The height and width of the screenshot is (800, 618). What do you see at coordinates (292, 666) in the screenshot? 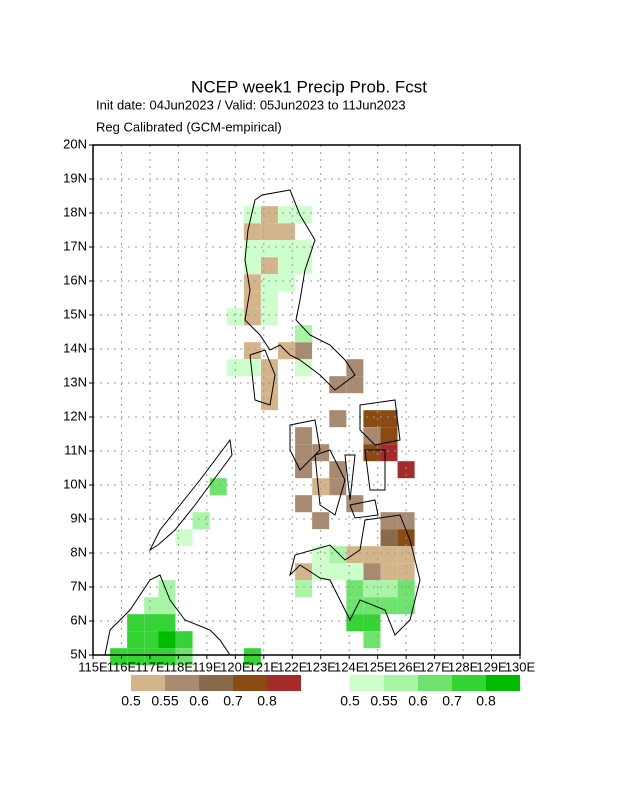
I see `x-tick-label: 122E` at bounding box center [292, 666].